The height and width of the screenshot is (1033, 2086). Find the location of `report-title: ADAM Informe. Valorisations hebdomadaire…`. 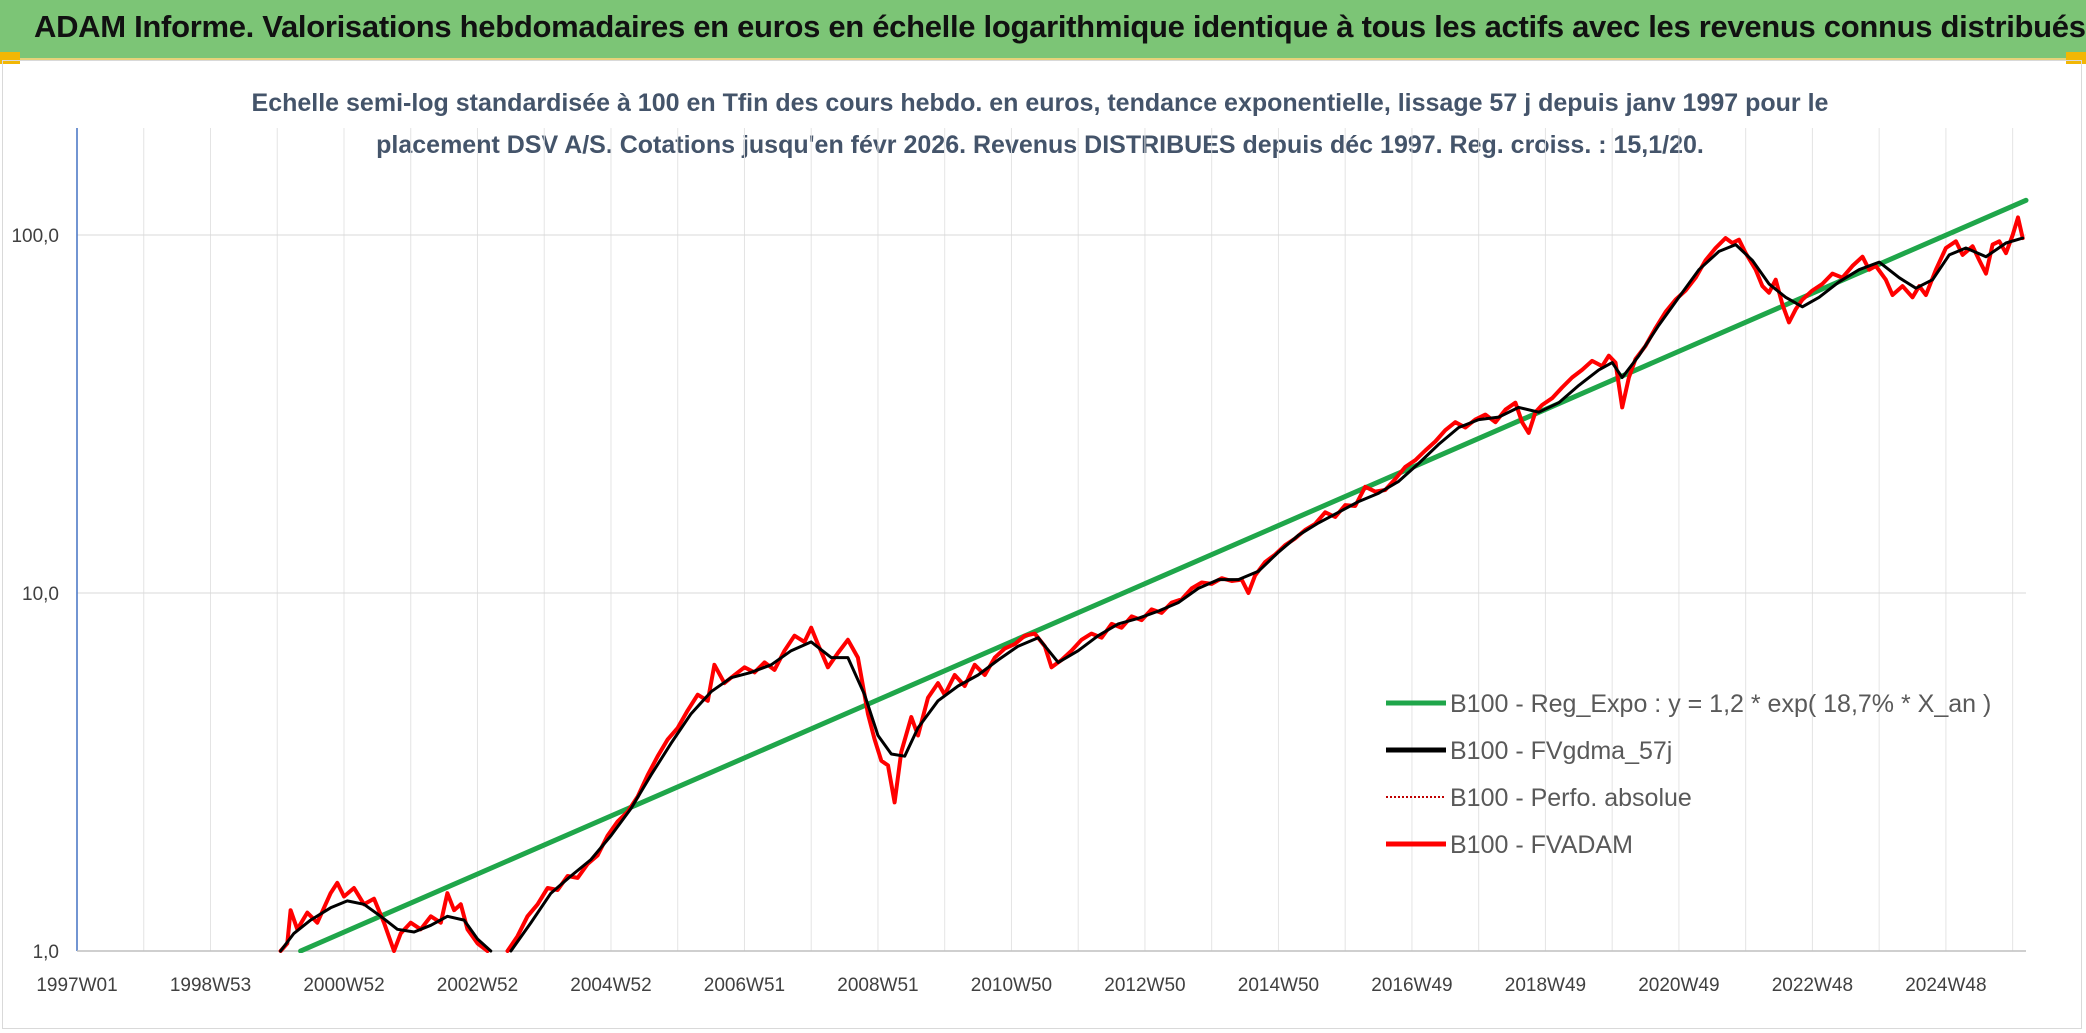

report-title: ADAM Informe. Valorisations hebdomadaire… is located at coordinates (1060, 26).